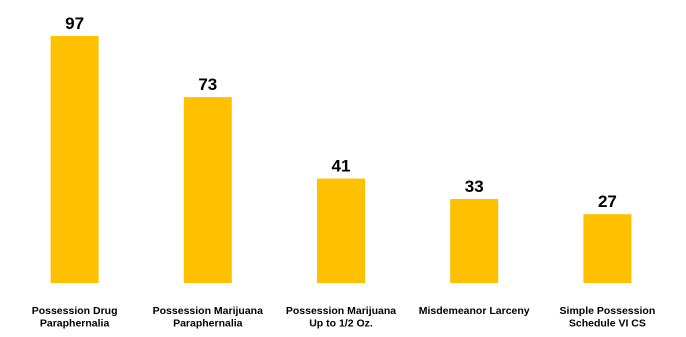 This screenshot has width=686, height=337. I want to click on bar-misdemeanor-larceny, so click(474, 241).